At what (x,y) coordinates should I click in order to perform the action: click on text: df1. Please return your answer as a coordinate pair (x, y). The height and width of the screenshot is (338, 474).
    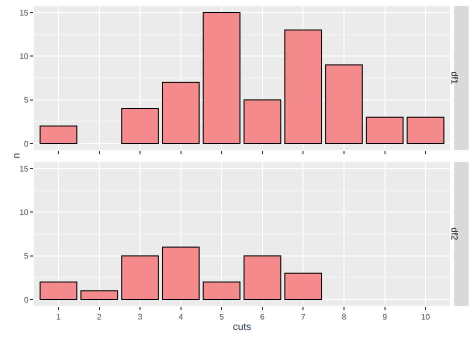
    Looking at the image, I should click on (454, 78).